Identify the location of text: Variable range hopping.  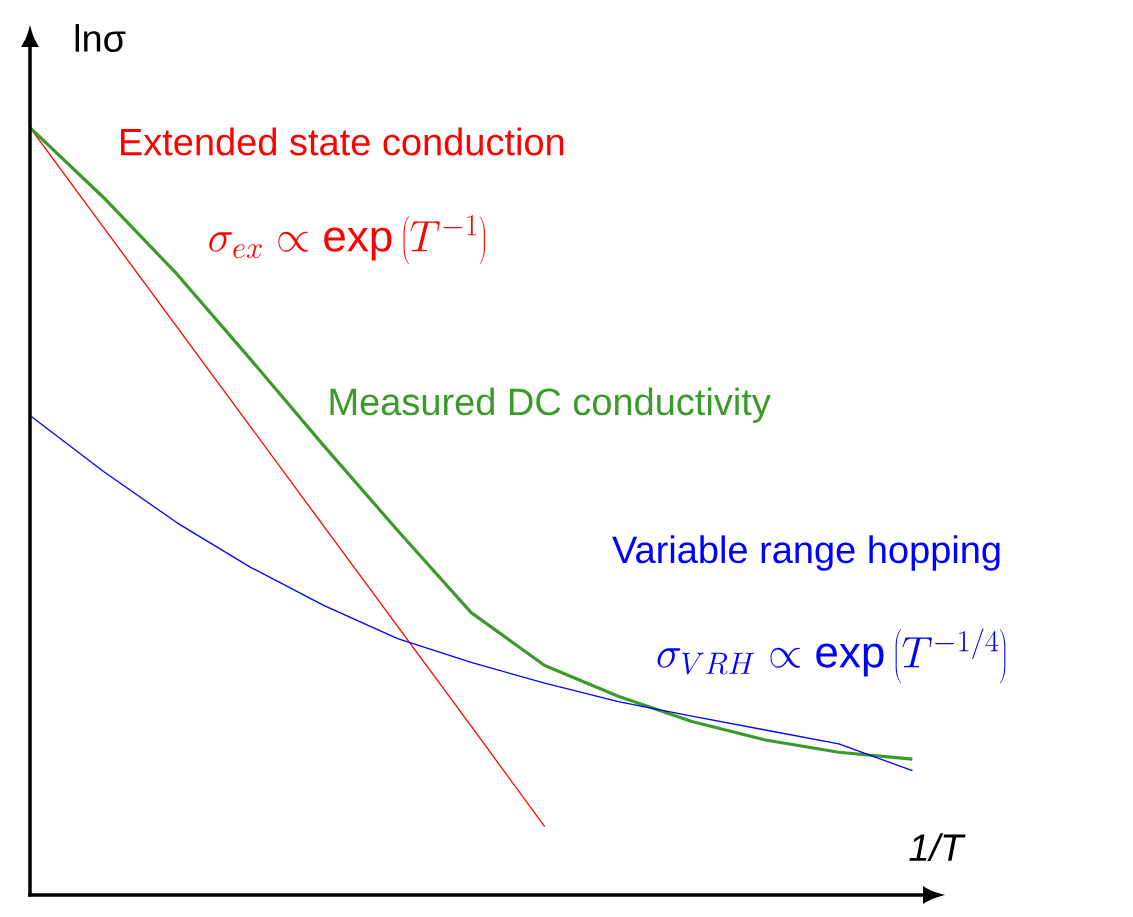
(806, 553).